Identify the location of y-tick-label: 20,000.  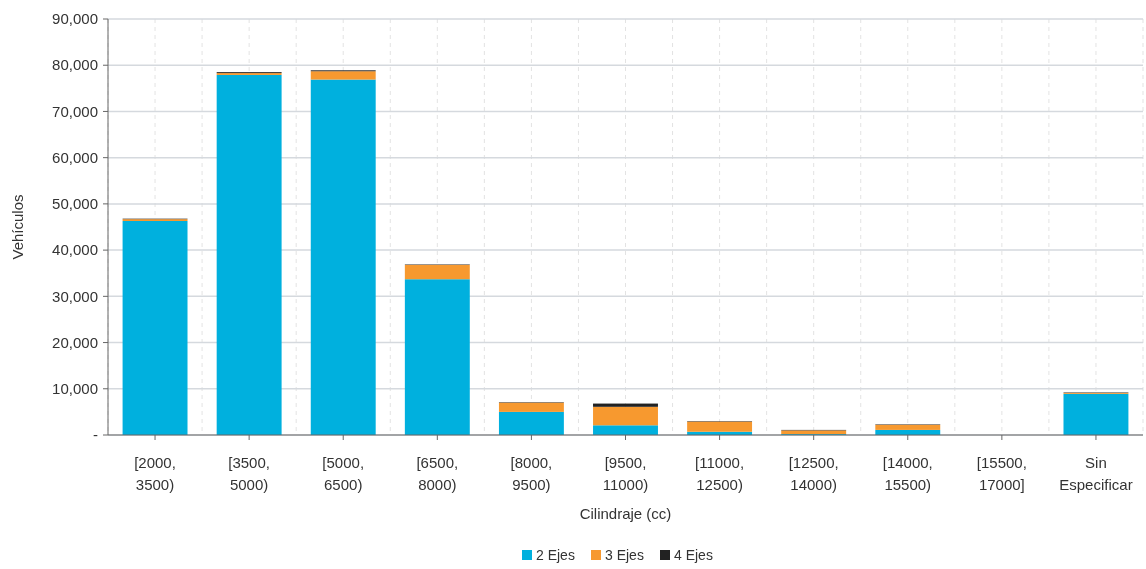
(75, 342).